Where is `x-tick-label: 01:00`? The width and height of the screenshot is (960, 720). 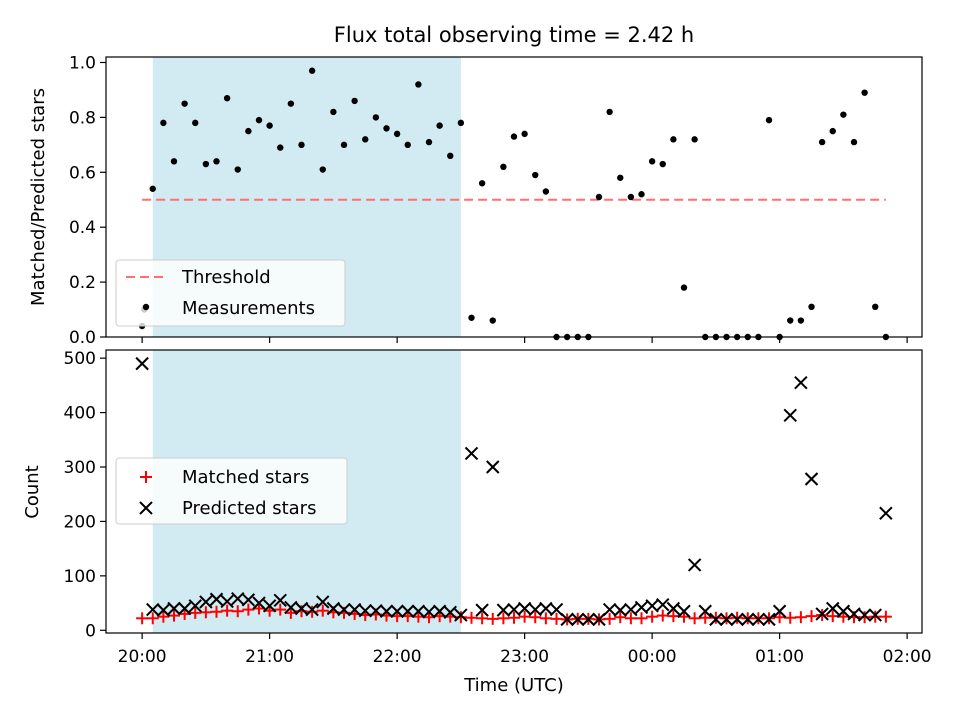
x-tick-label: 01:00 is located at coordinates (779, 657).